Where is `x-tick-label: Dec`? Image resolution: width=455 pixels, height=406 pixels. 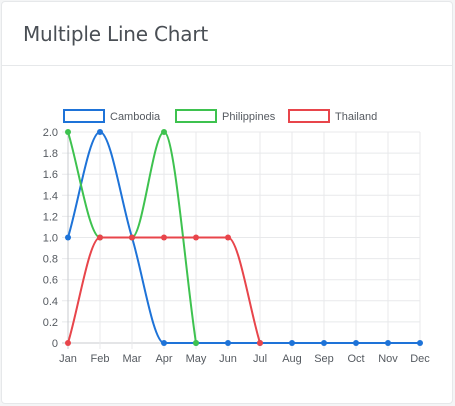
x-tick-label: Dec is located at coordinates (420, 359).